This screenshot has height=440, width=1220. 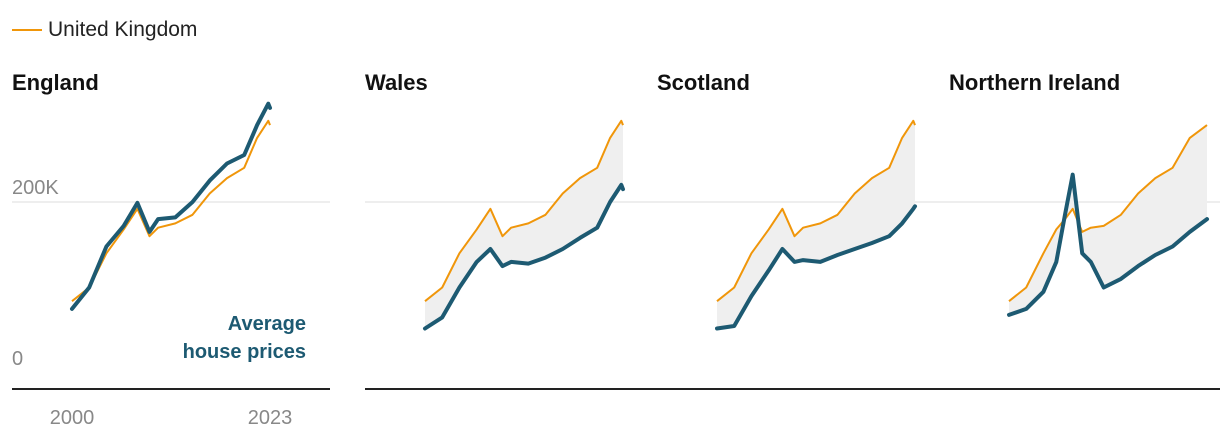 What do you see at coordinates (1035, 82) in the screenshot?
I see `panel-title-northern-ireland: Northern Ireland` at bounding box center [1035, 82].